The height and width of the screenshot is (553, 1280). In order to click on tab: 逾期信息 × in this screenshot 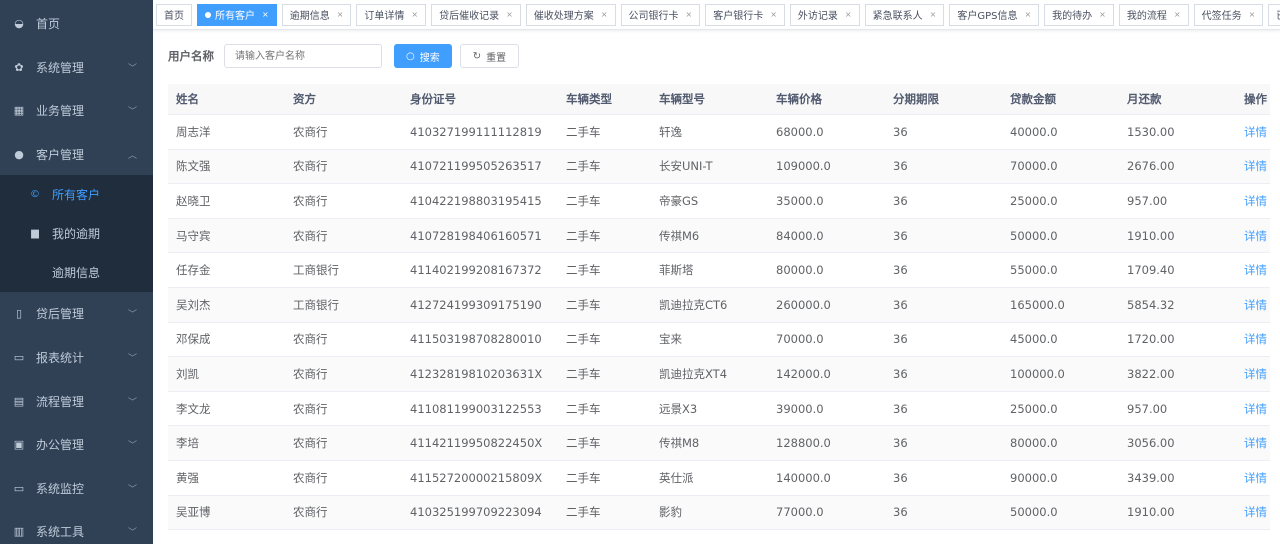, I will do `click(316, 14)`.